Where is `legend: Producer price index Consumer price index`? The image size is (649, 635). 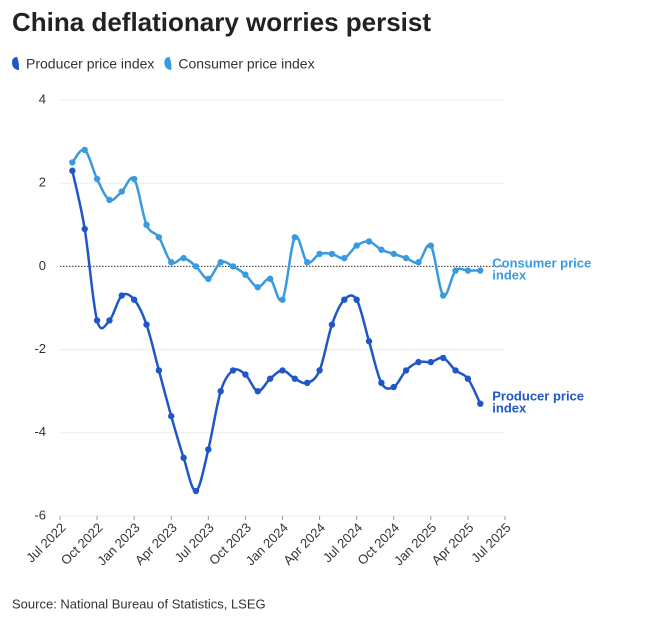
legend: Producer price index Consumer price index is located at coordinates (163, 64).